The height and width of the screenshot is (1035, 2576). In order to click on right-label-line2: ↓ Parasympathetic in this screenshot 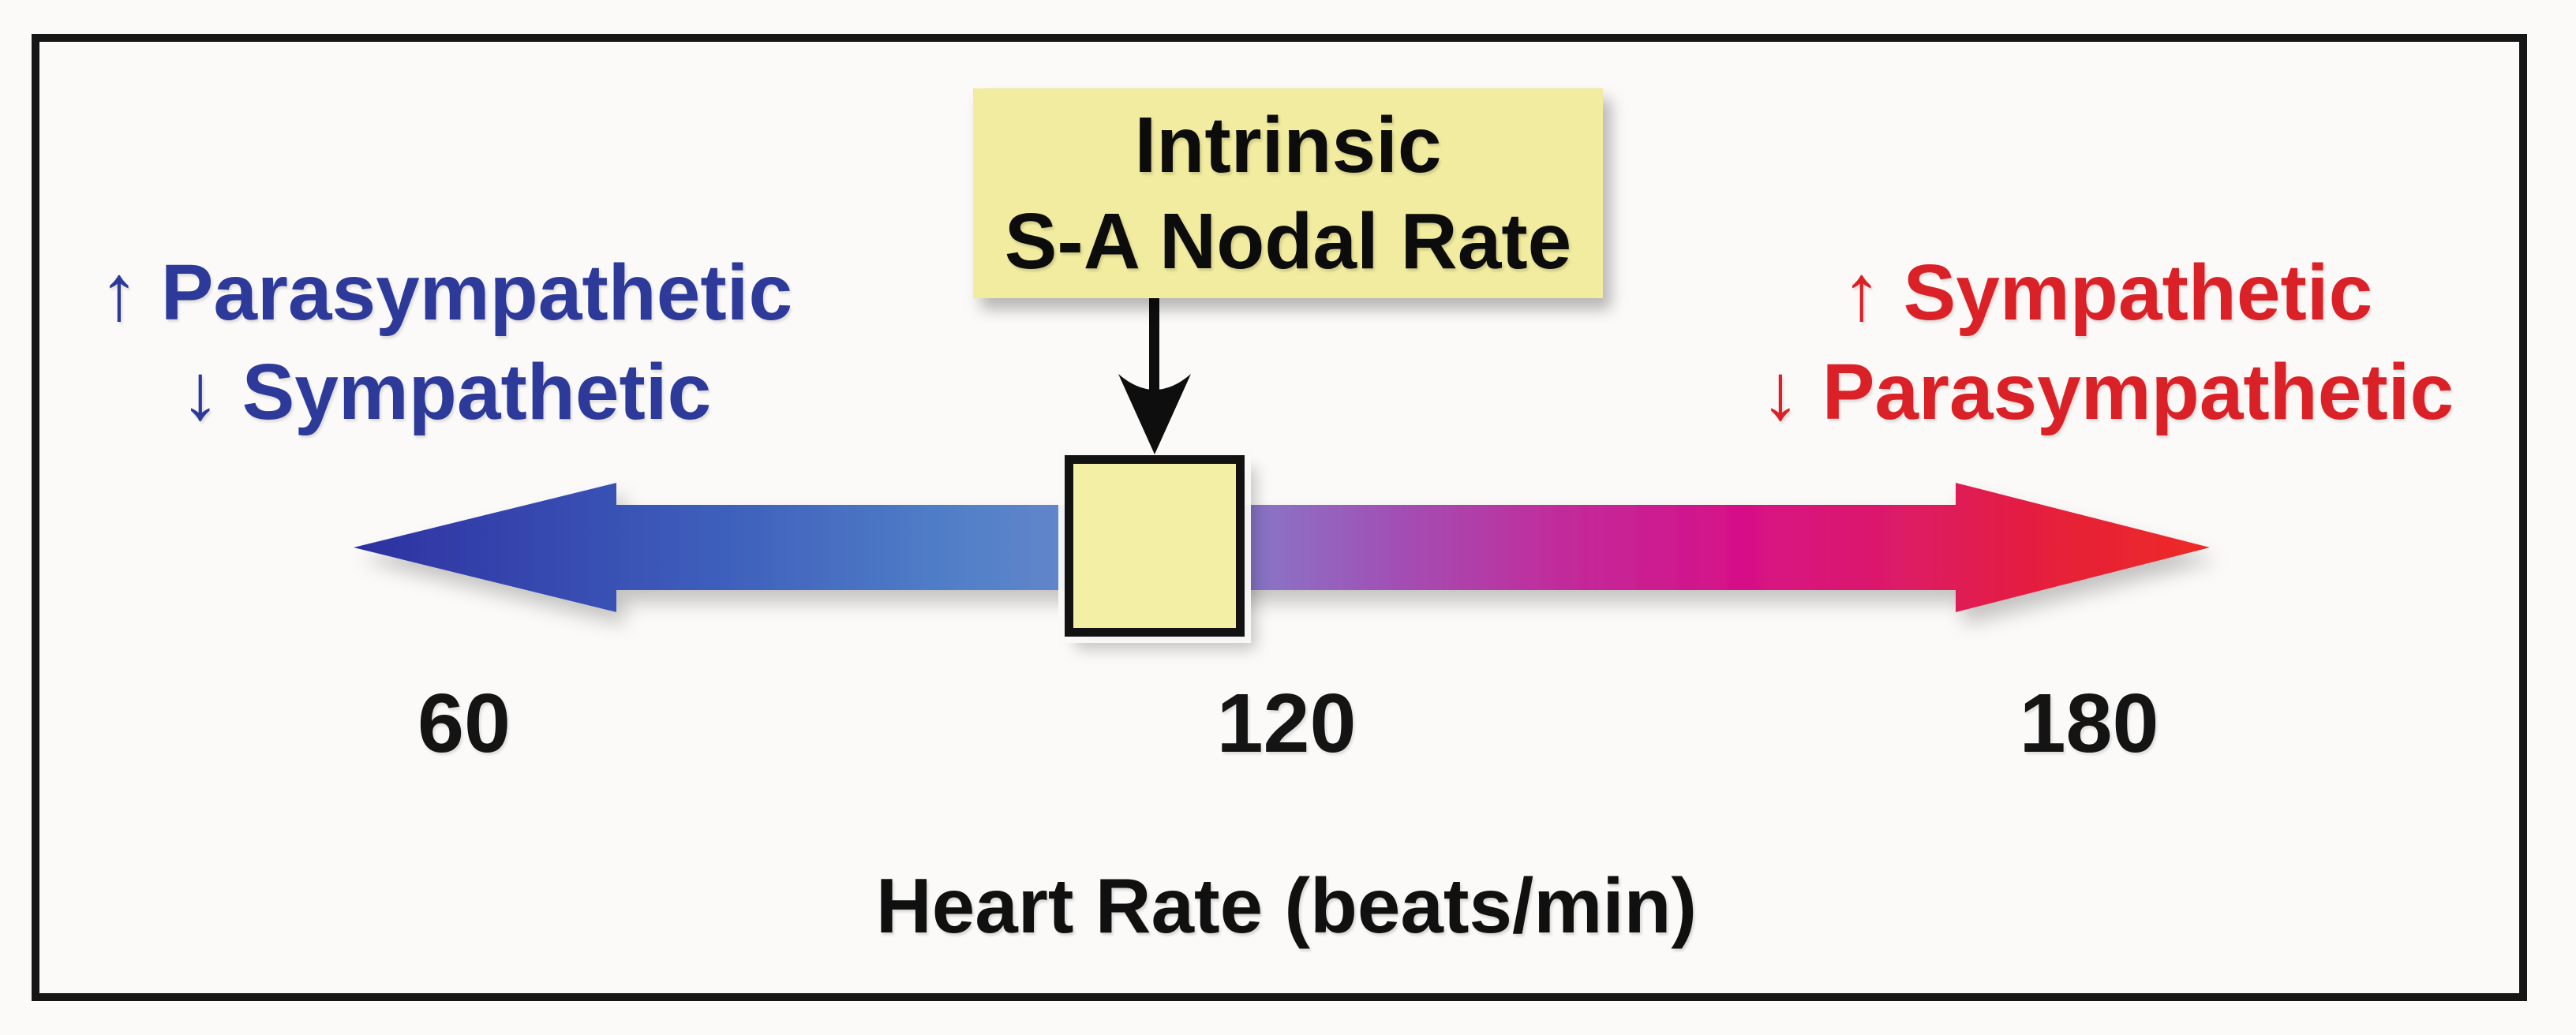, I will do `click(2107, 392)`.